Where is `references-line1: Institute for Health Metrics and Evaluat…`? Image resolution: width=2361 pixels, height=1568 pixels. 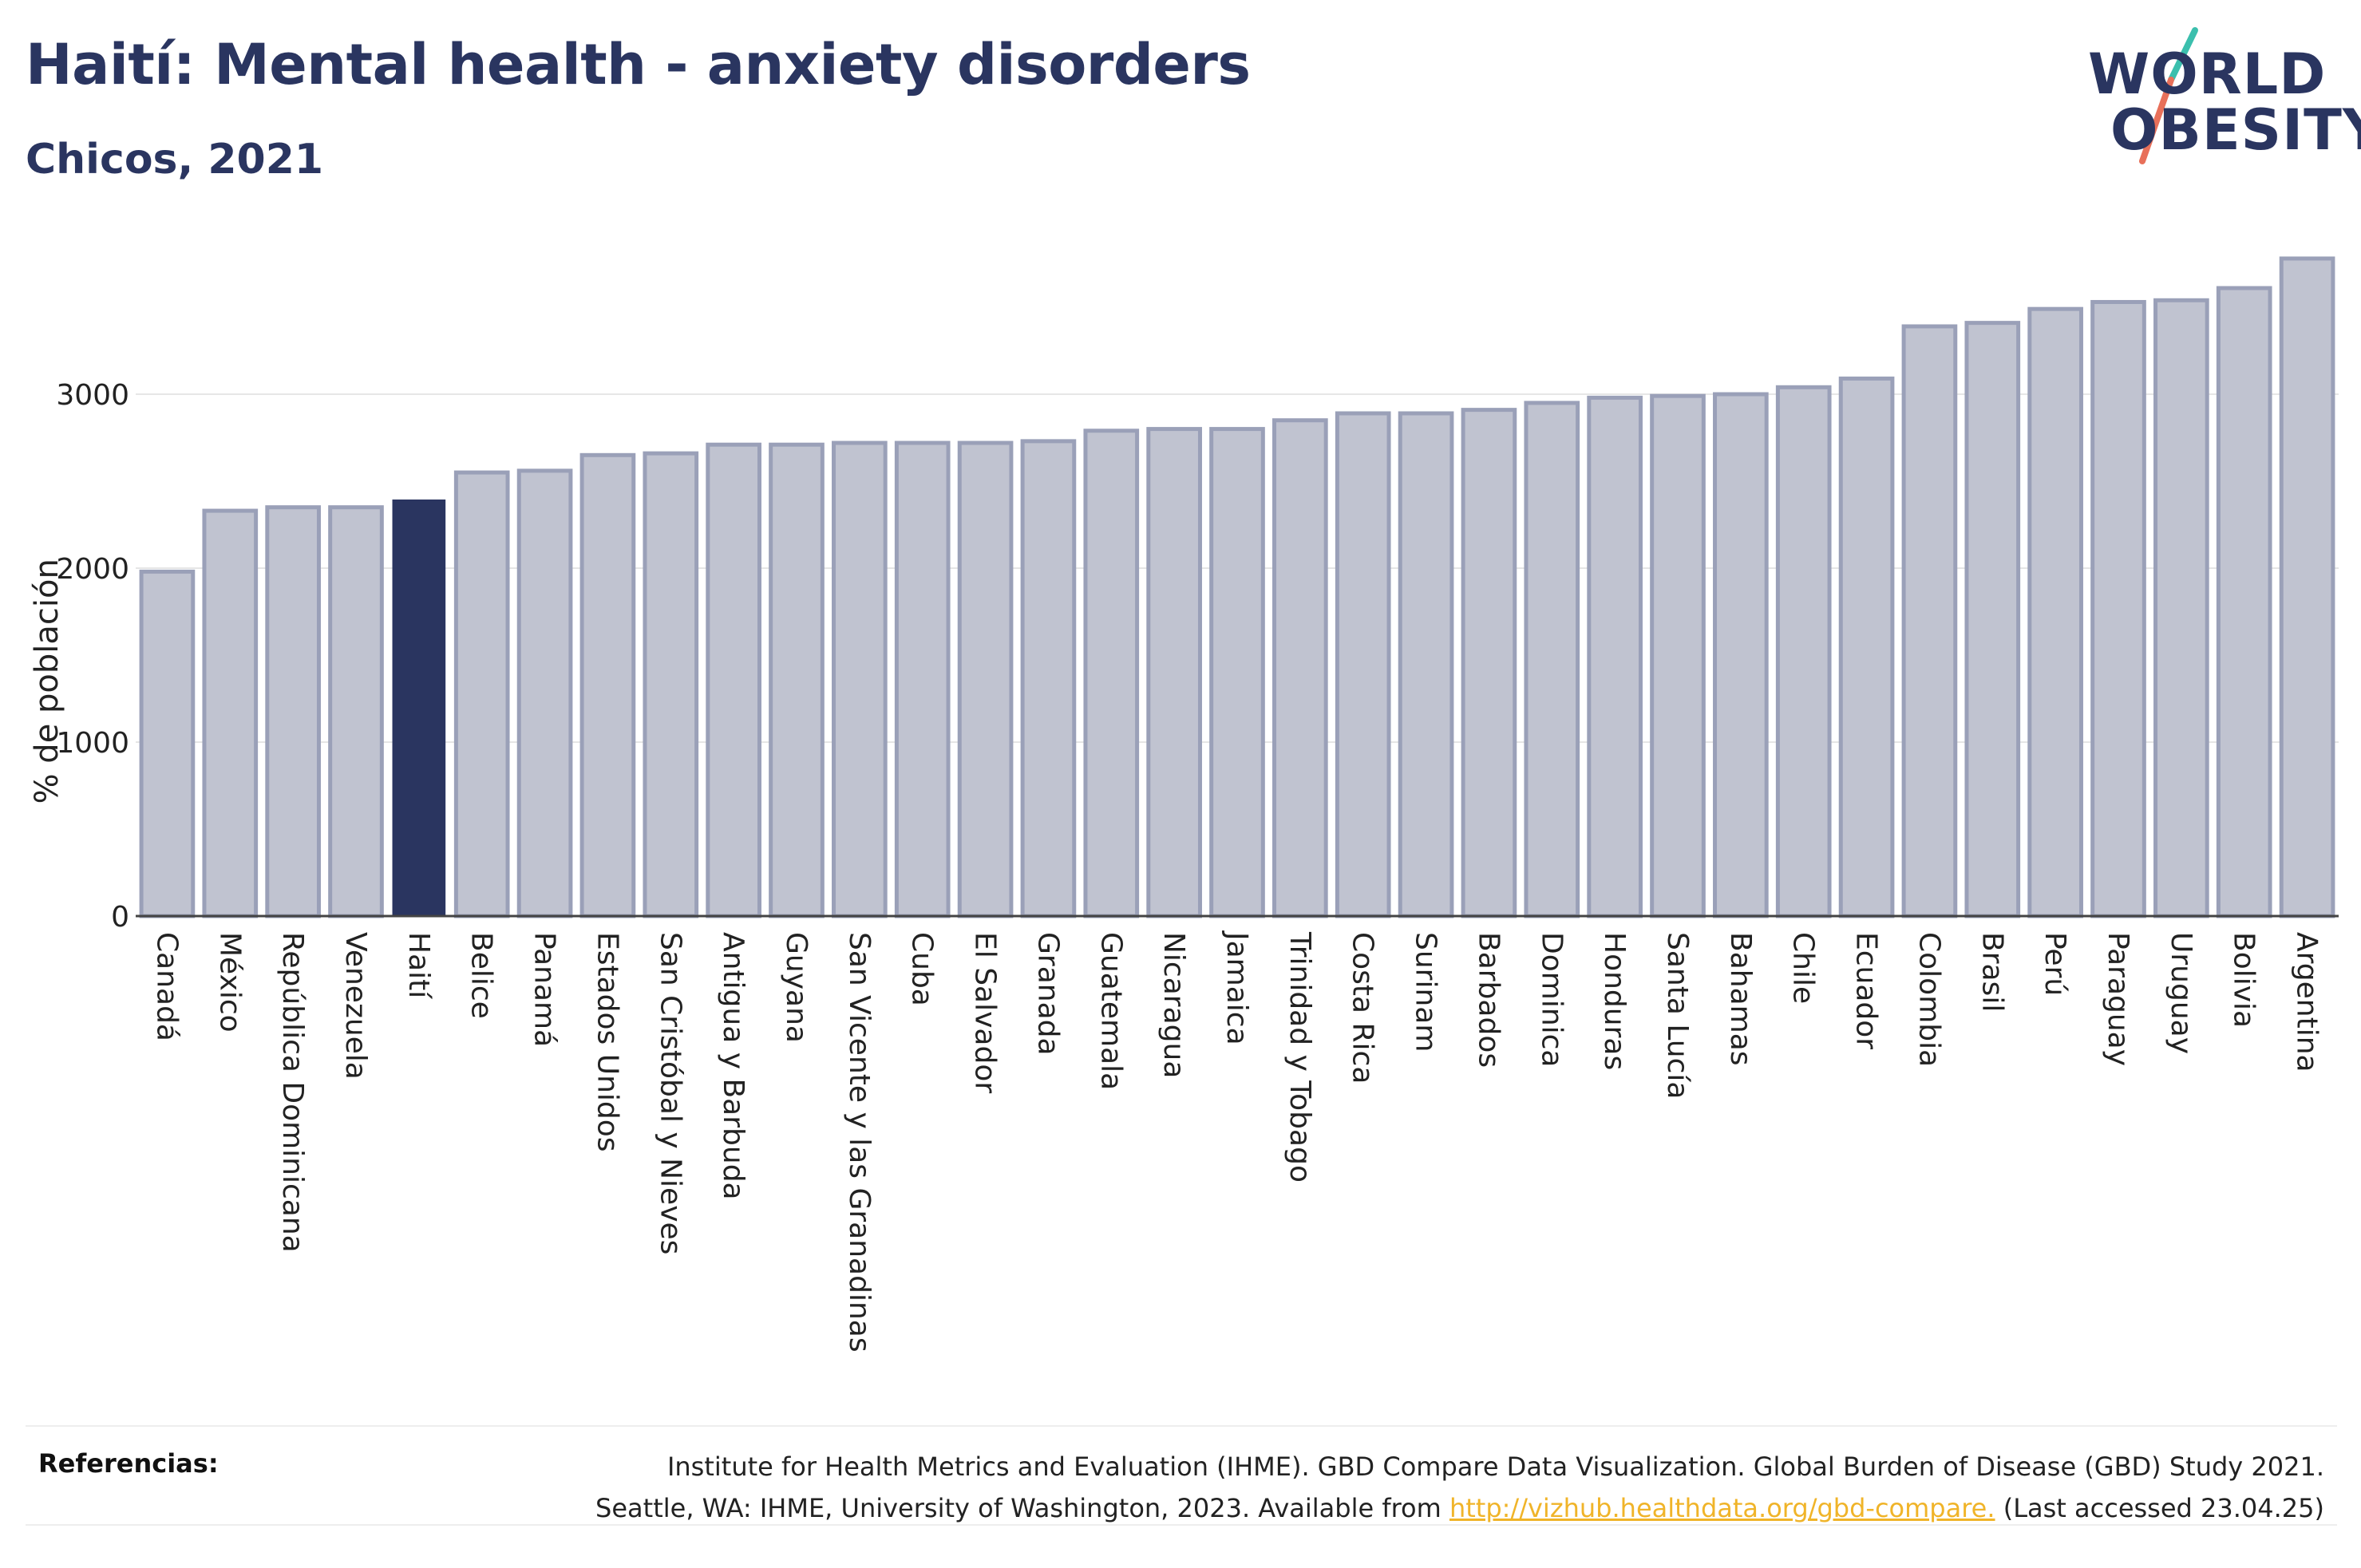
references-line1: Institute for Health Metrics and Evaluat… is located at coordinates (1495, 1466).